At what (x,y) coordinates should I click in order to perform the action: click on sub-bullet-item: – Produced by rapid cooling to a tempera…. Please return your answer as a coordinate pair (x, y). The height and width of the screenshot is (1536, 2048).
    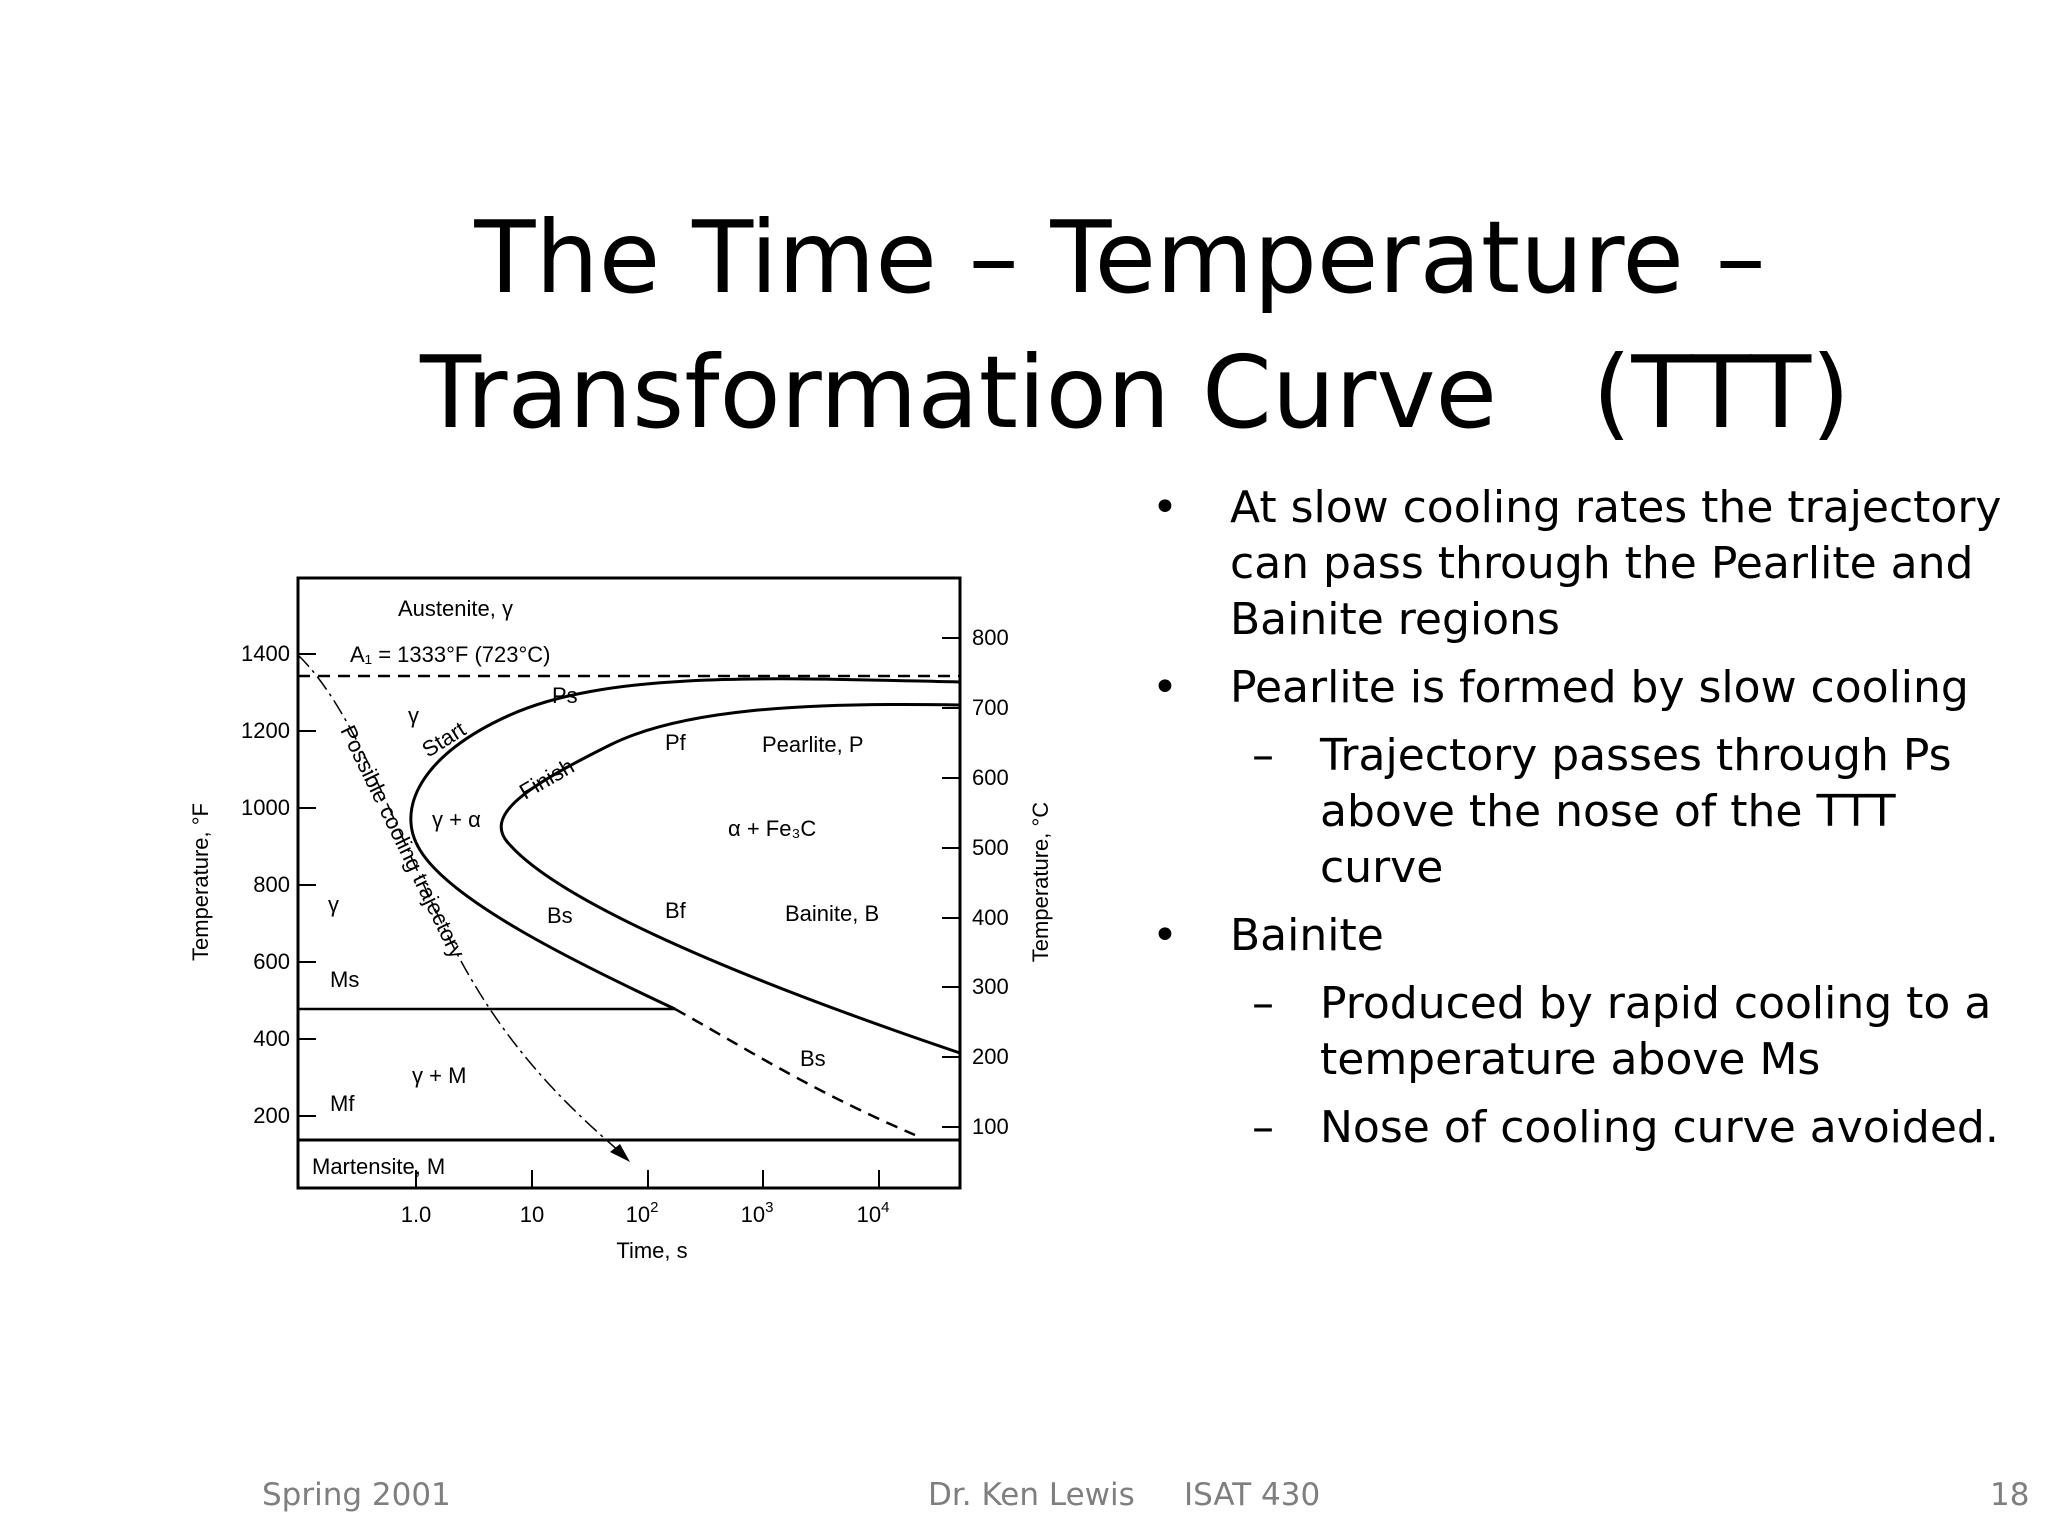
    Looking at the image, I should click on (1580, 1032).